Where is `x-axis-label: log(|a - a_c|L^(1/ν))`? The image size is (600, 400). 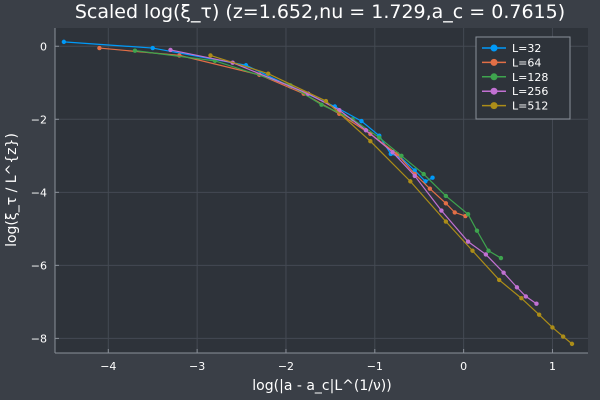 x-axis-label: log(|a - a_c|L^(1/ν)) is located at coordinates (321, 386).